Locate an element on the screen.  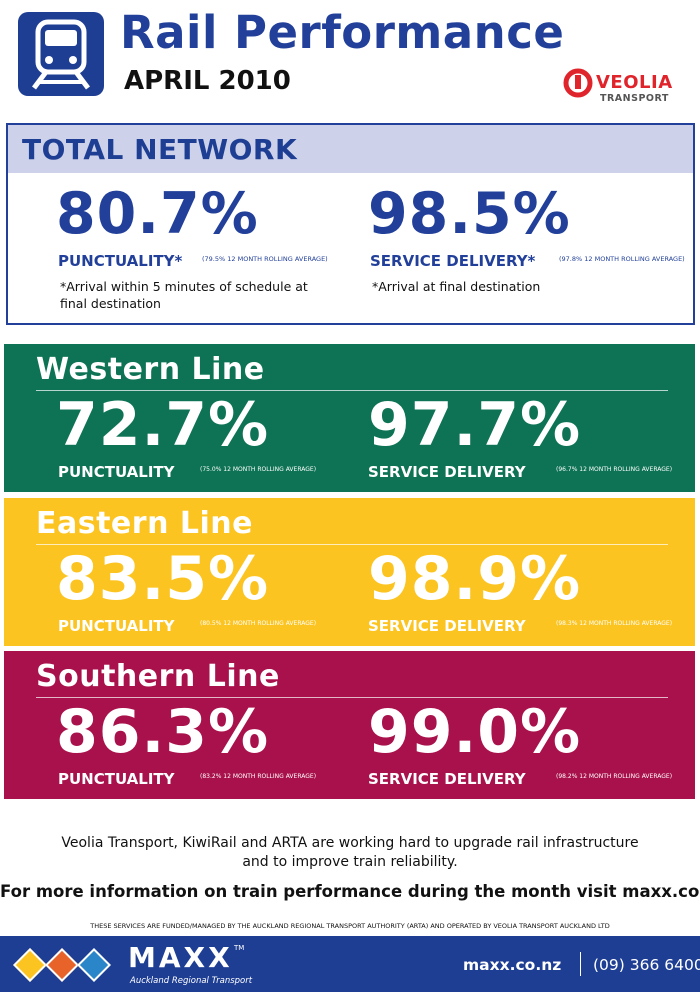
eastern-punctuality-rolling: (80.5% 12 MONTH ROLLING AVERAGE) is located at coordinates (258, 623).